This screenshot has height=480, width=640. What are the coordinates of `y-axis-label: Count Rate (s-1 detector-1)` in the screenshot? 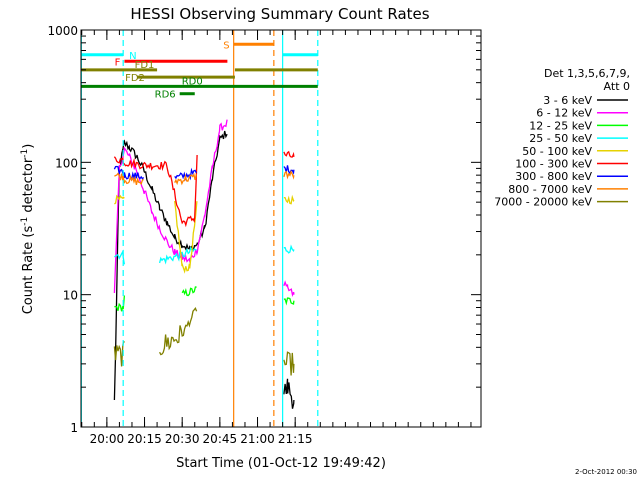 It's located at (28, 229).